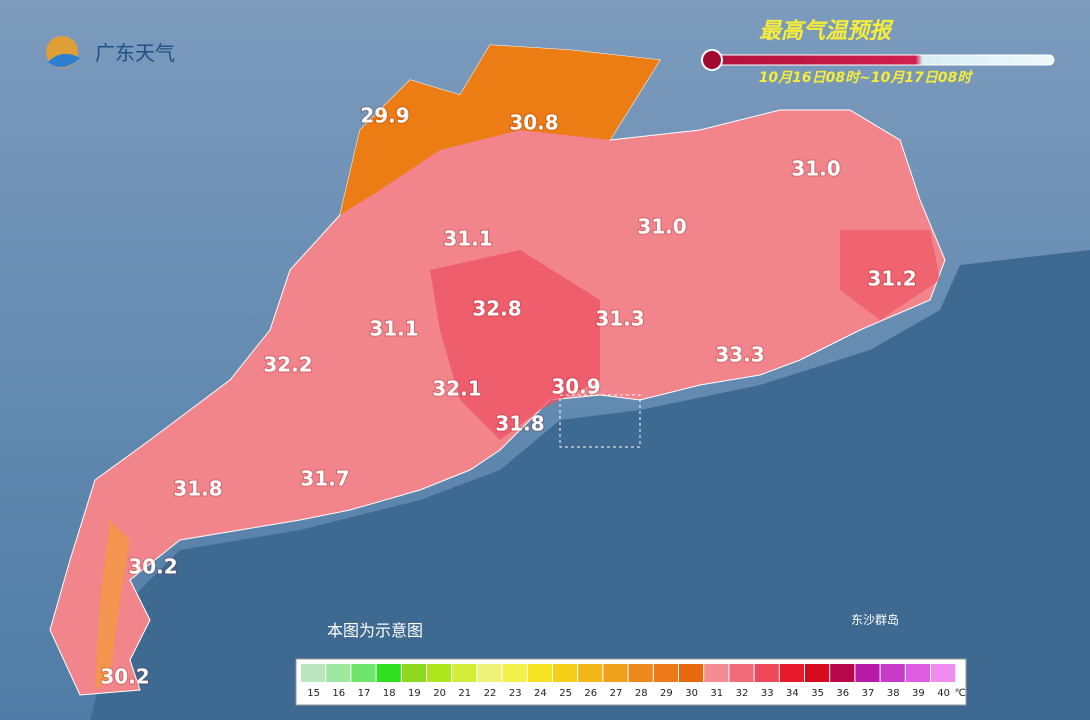 This screenshot has width=1090, height=720. Describe the element at coordinates (384, 116) in the screenshot. I see `temperature-label: 29.9` at that location.